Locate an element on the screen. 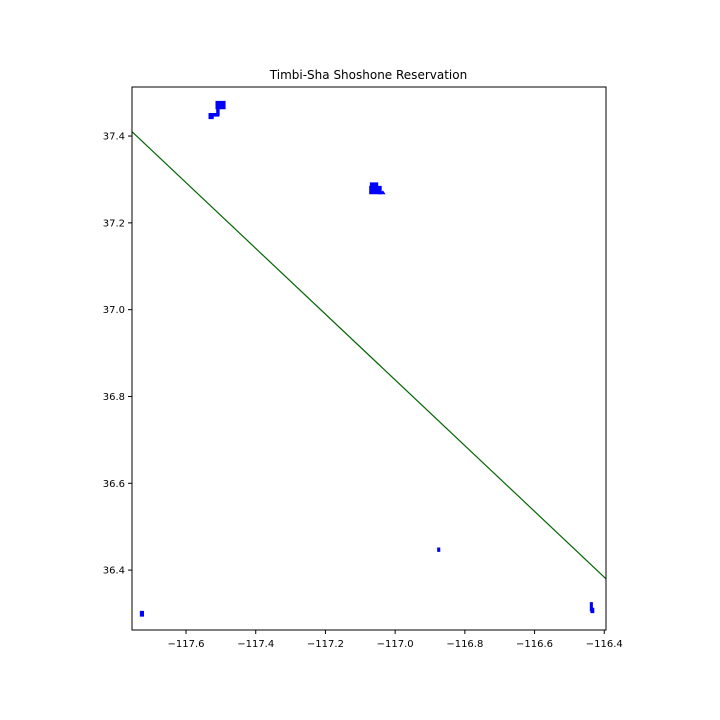 This screenshot has height=720, width=720. x-tick-label: −117.6 is located at coordinates (186, 644).